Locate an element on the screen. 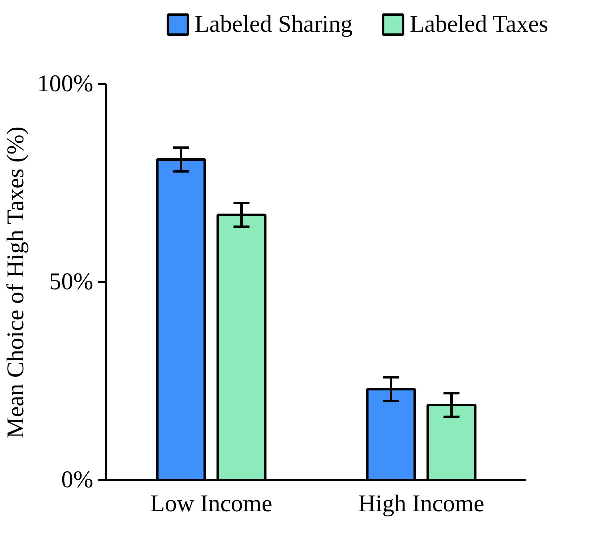 The height and width of the screenshot is (546, 592). x-tick-label: Low Income is located at coordinates (211, 505).